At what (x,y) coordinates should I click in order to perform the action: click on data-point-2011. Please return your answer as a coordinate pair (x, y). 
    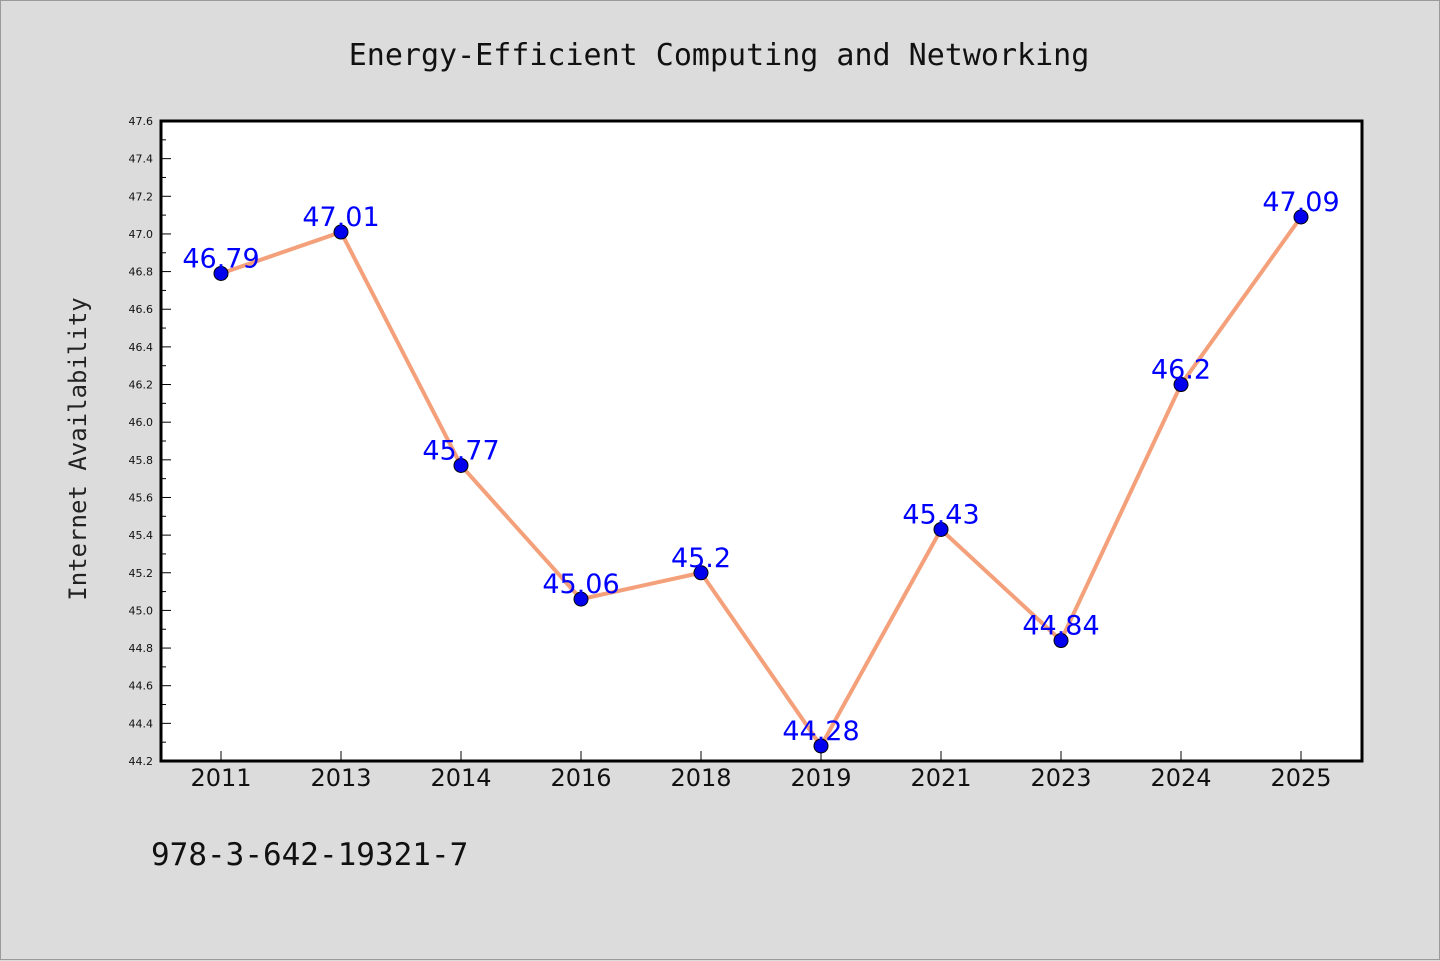
    Looking at the image, I should click on (221, 273).